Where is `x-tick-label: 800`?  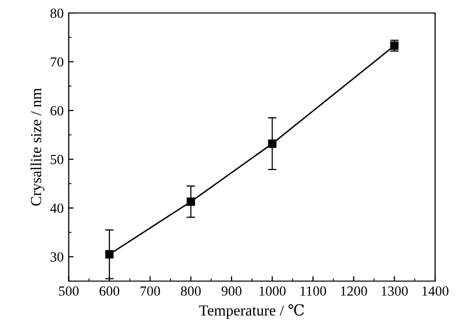
x-tick-label: 800 is located at coordinates (190, 291).